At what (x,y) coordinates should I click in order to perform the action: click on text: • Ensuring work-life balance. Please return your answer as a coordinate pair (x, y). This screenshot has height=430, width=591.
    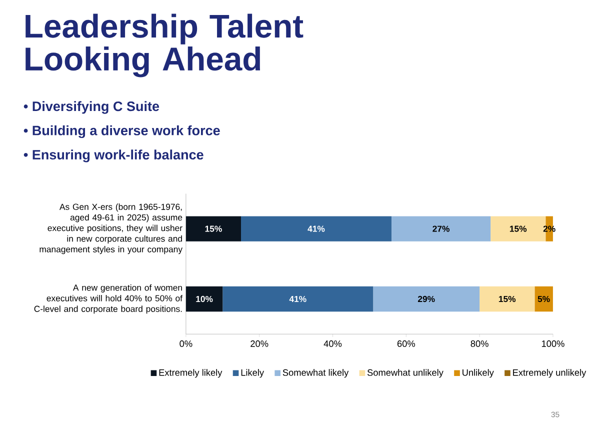
    Looking at the image, I should click on (114, 156).